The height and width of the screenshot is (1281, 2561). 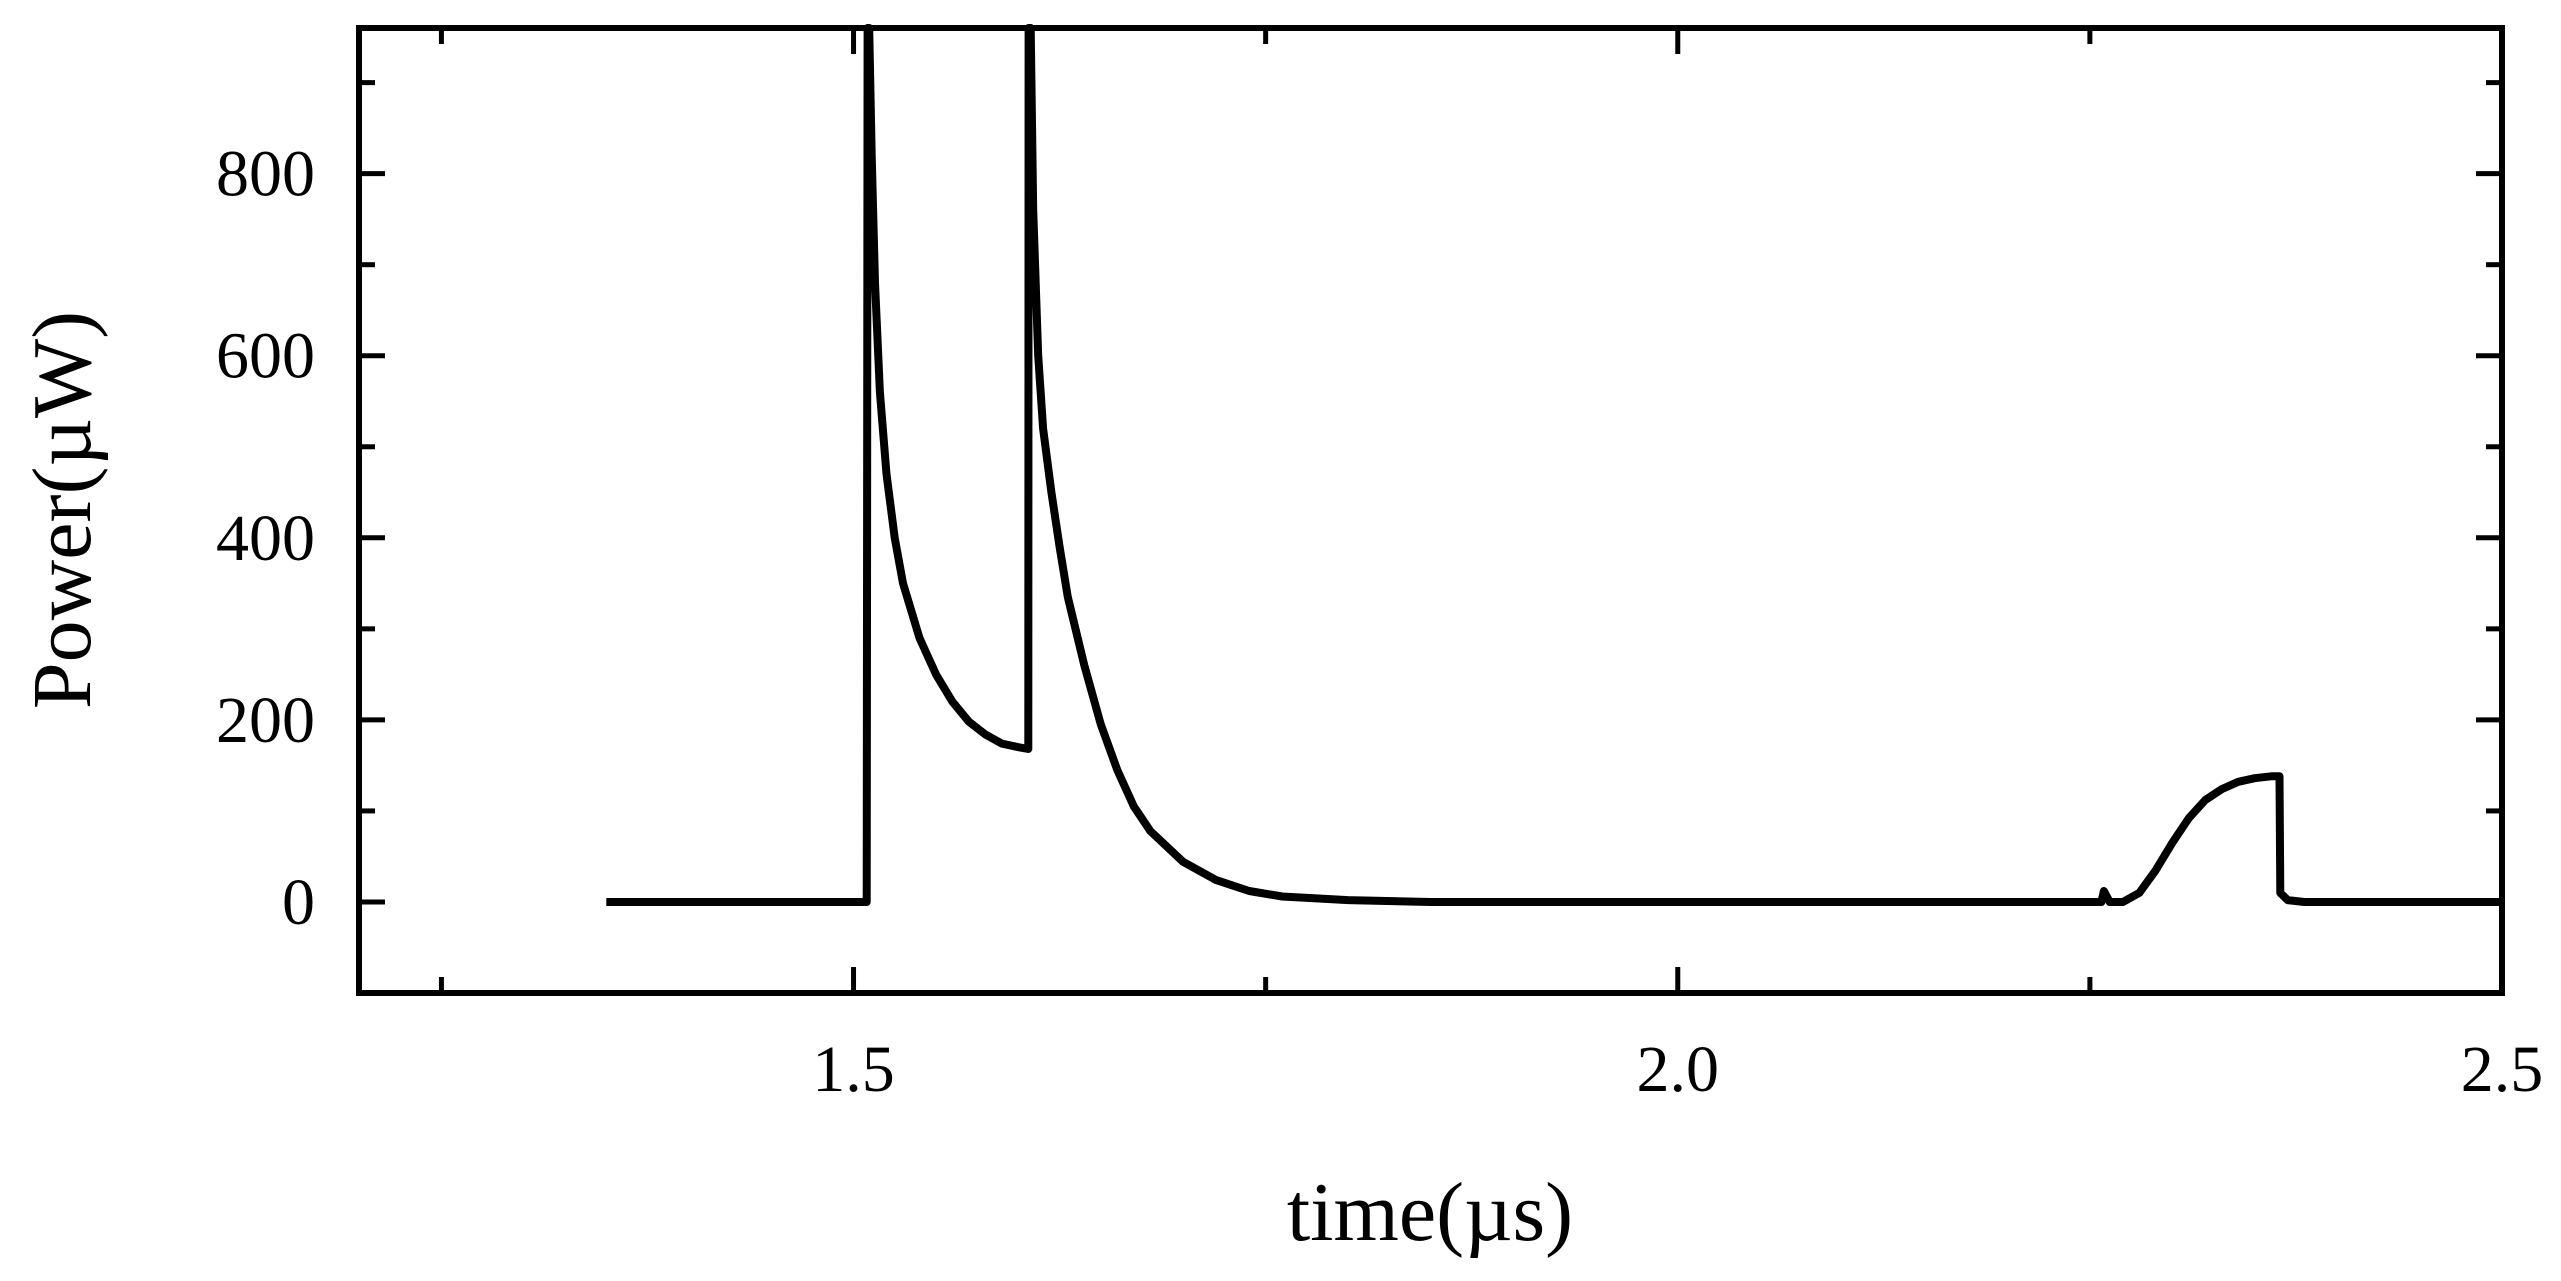 I want to click on y-tick-label: 0, so click(x=298, y=902).